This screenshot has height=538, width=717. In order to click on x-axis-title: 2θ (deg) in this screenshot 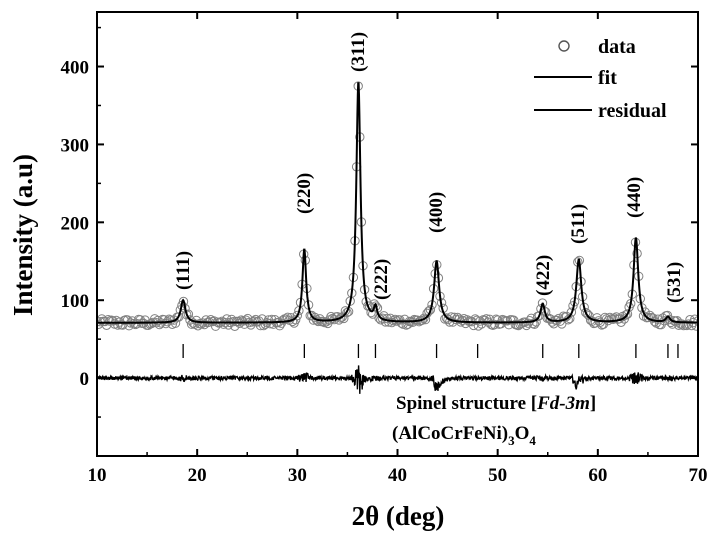, I will do `click(398, 516)`.